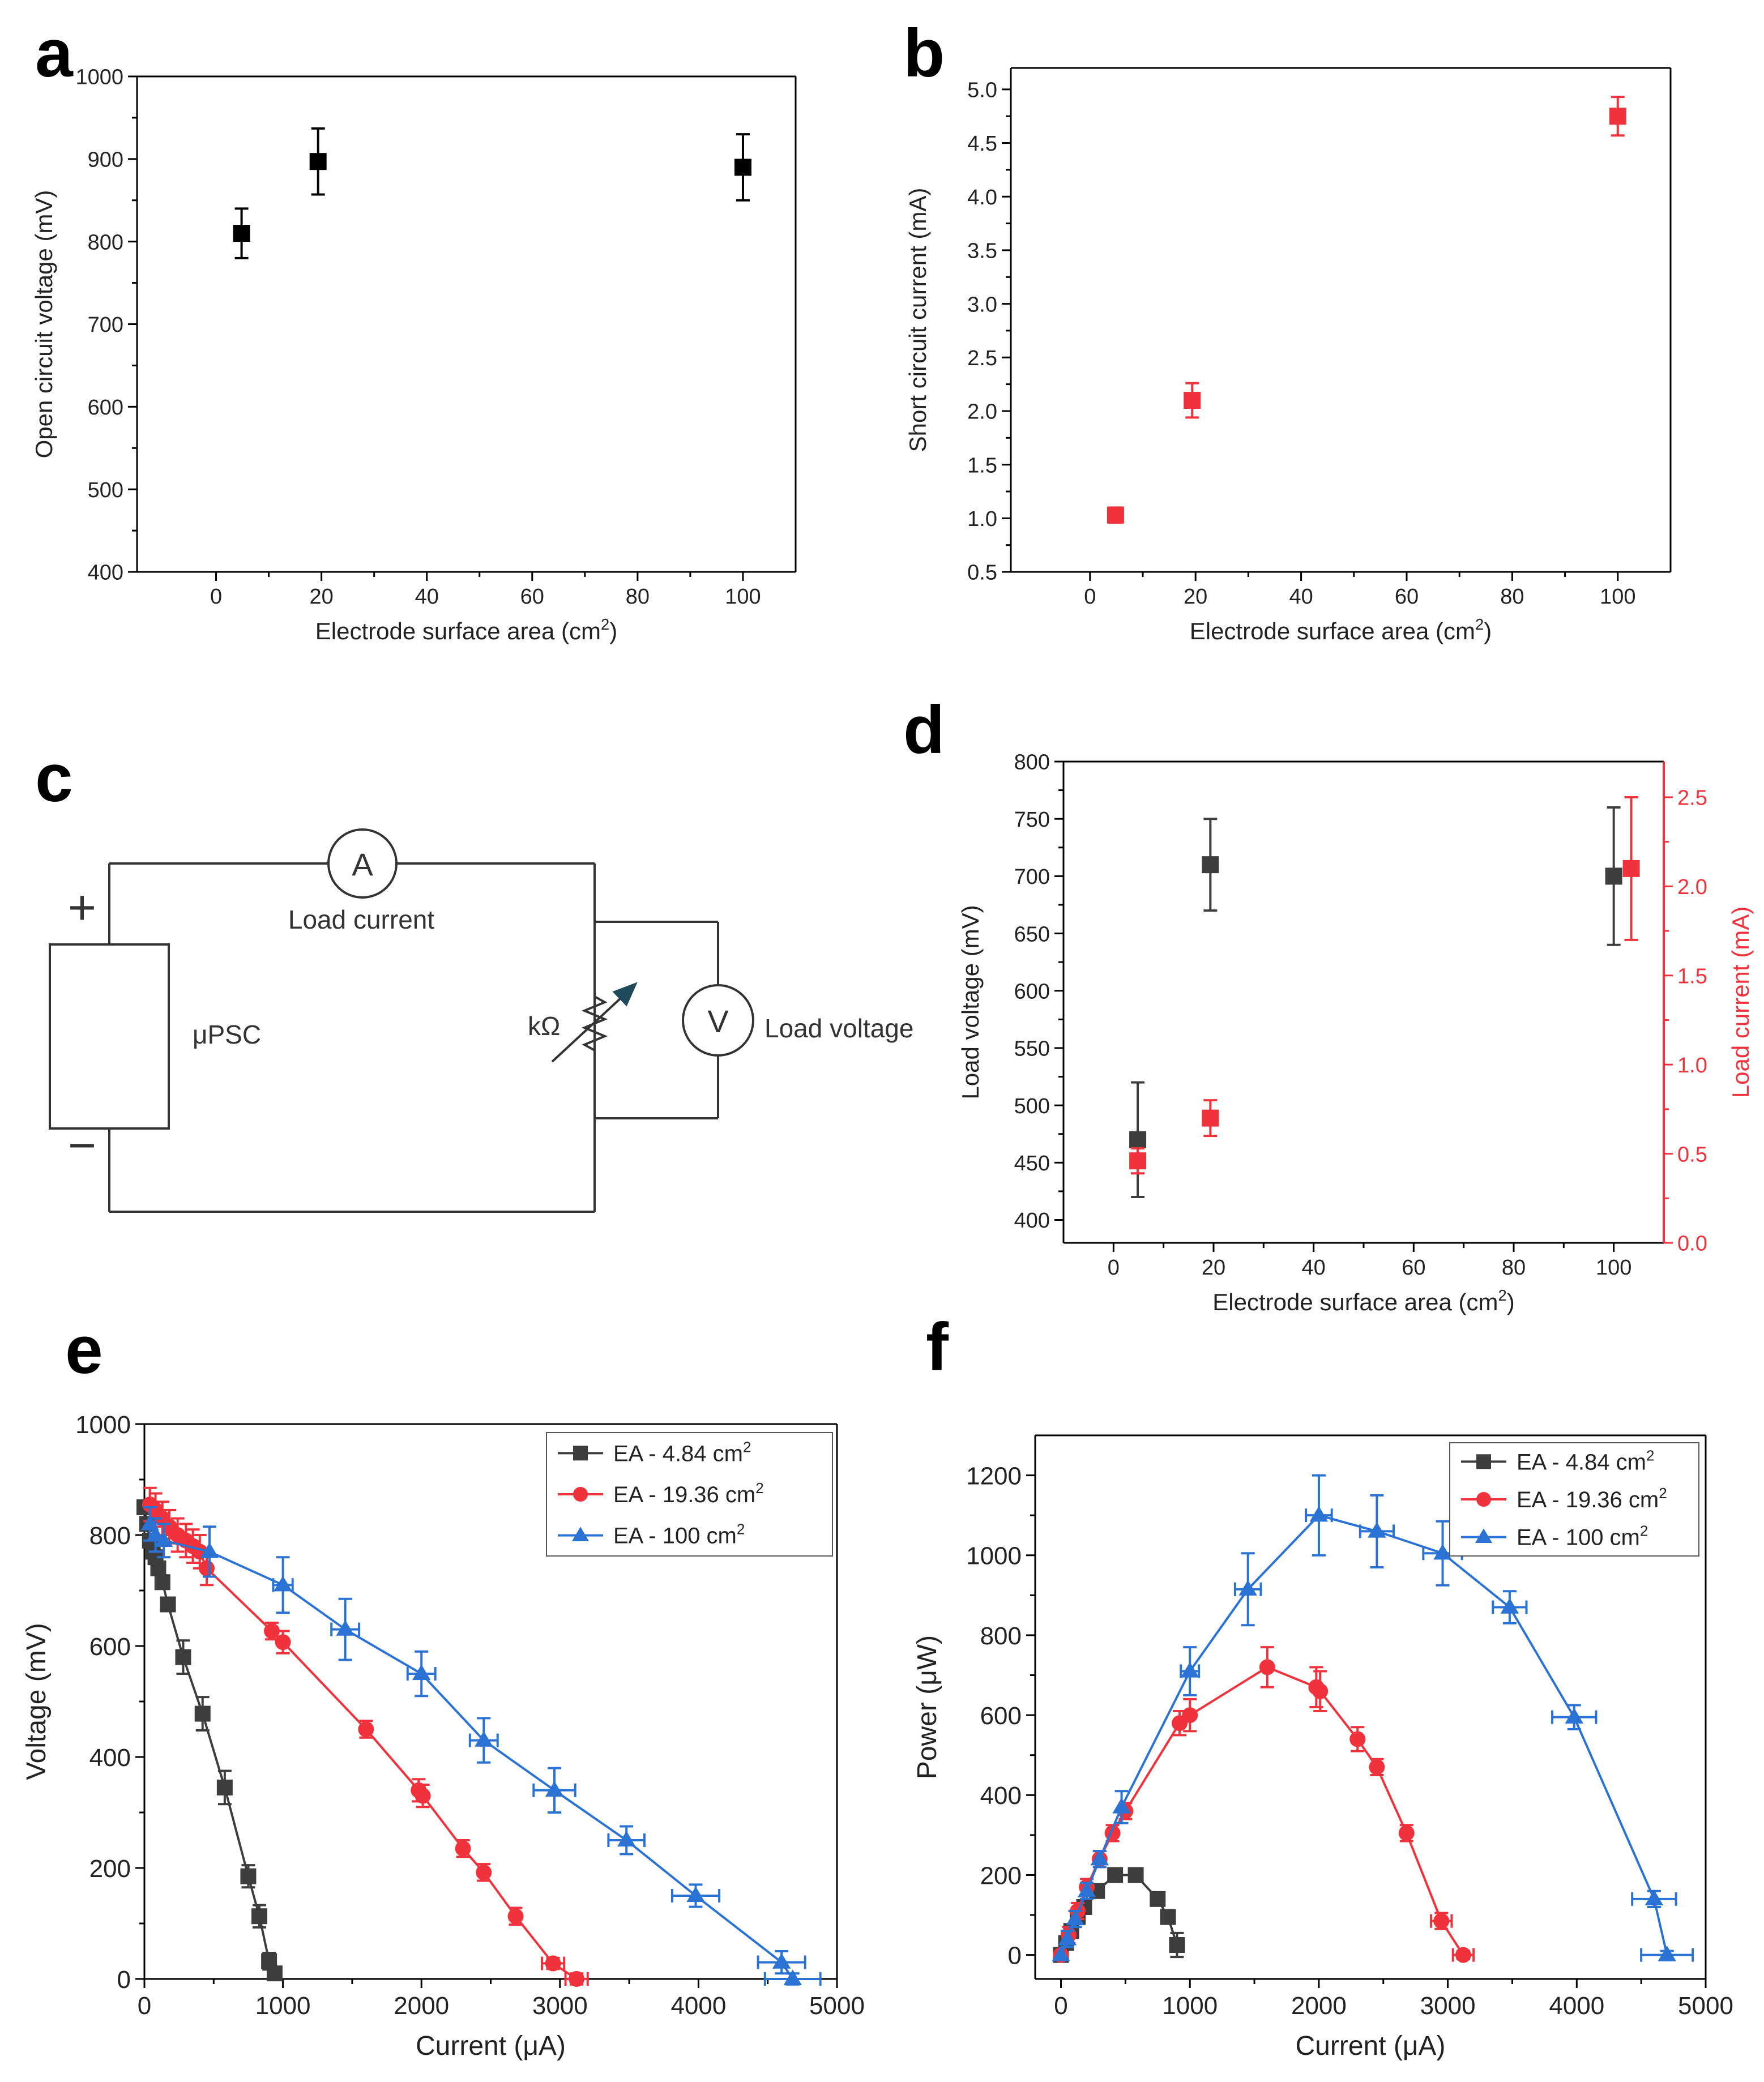  I want to click on series-ea-19-36-cm, so click(365, 1736).